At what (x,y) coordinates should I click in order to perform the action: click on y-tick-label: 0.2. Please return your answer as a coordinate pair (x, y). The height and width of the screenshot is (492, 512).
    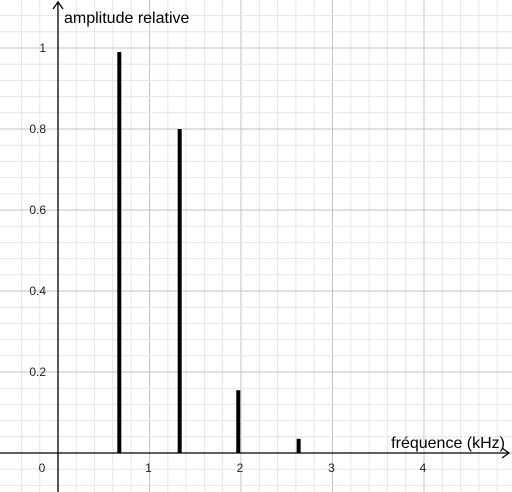
    Looking at the image, I should click on (37, 372).